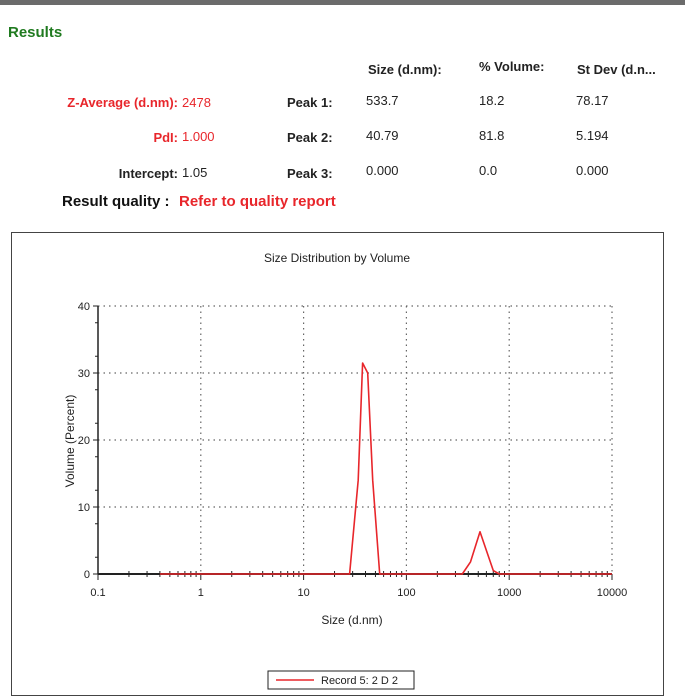  I want to click on y-tick-label-0: 0, so click(87, 575).